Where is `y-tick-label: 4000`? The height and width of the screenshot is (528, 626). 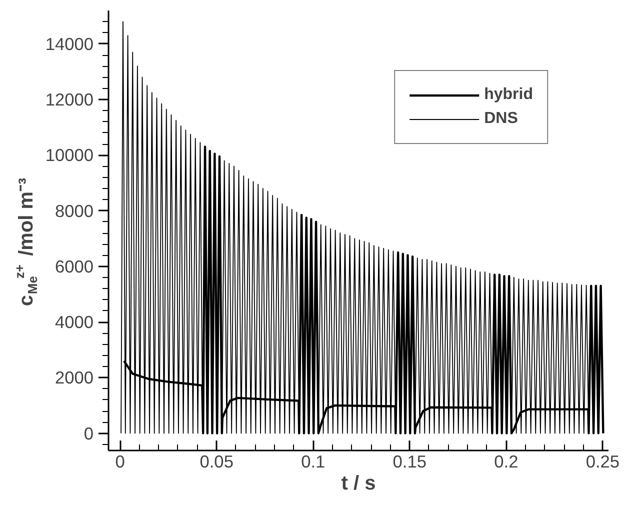 y-tick-label: 4000 is located at coordinates (74, 322).